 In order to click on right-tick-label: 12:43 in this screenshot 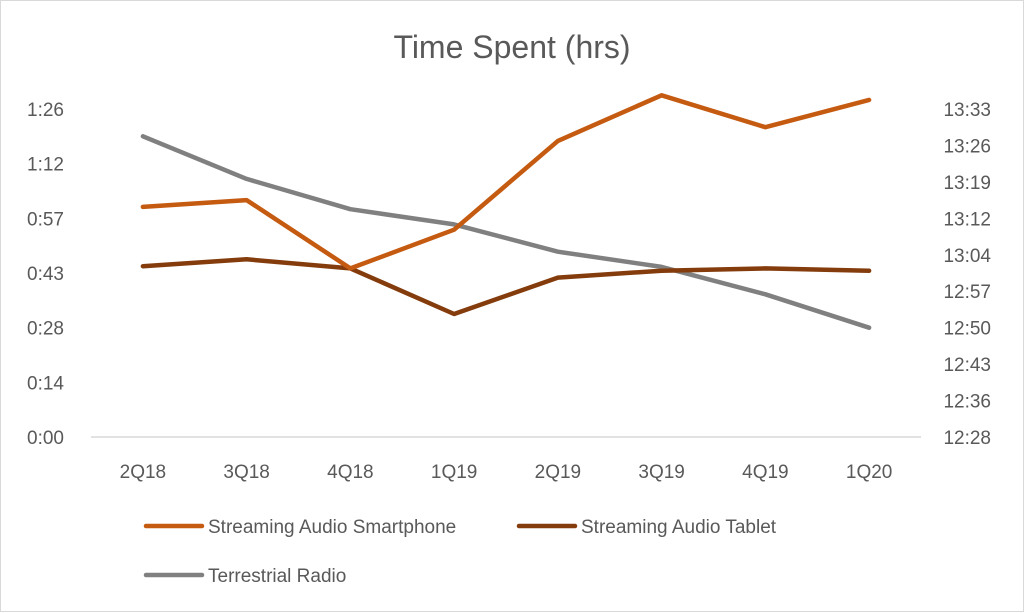, I will do `click(967, 365)`.